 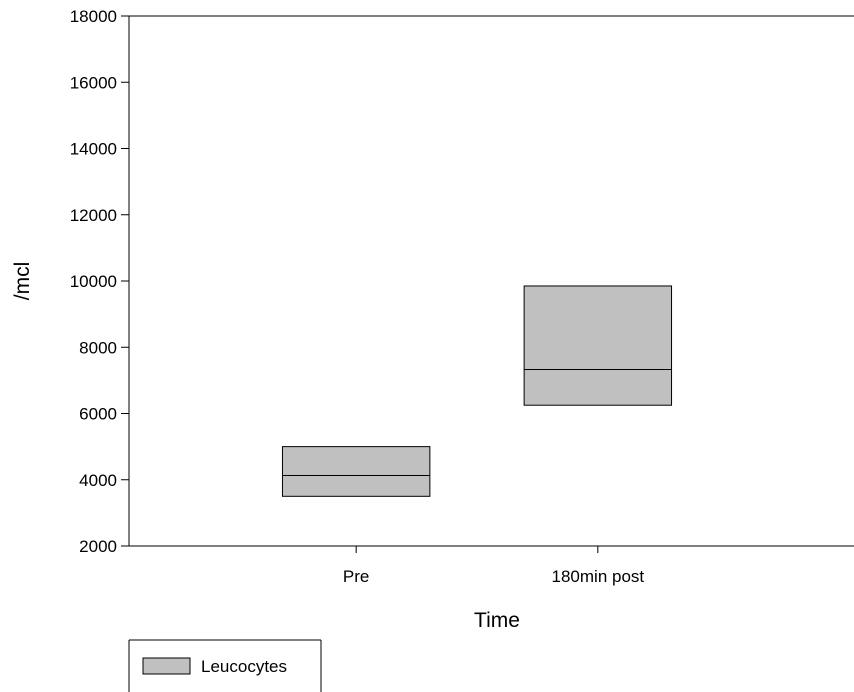 What do you see at coordinates (93, 82) in the screenshot?
I see `y-tick-label: 16000` at bounding box center [93, 82].